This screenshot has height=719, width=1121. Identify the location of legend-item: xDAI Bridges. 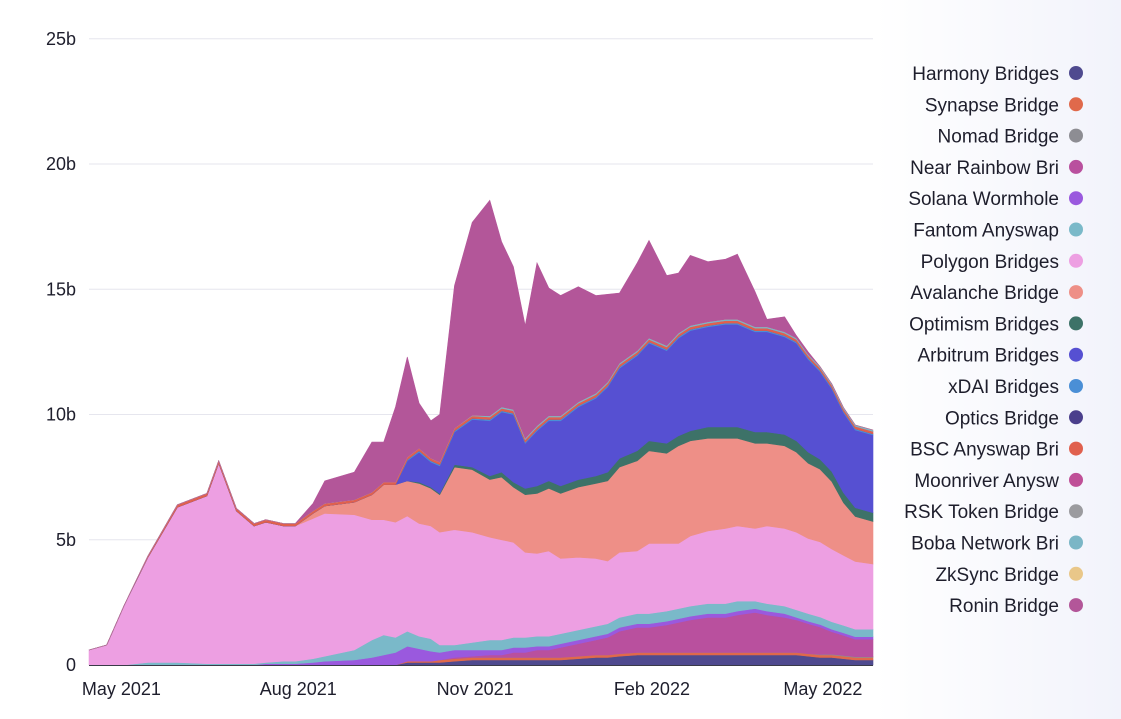
(1015, 387).